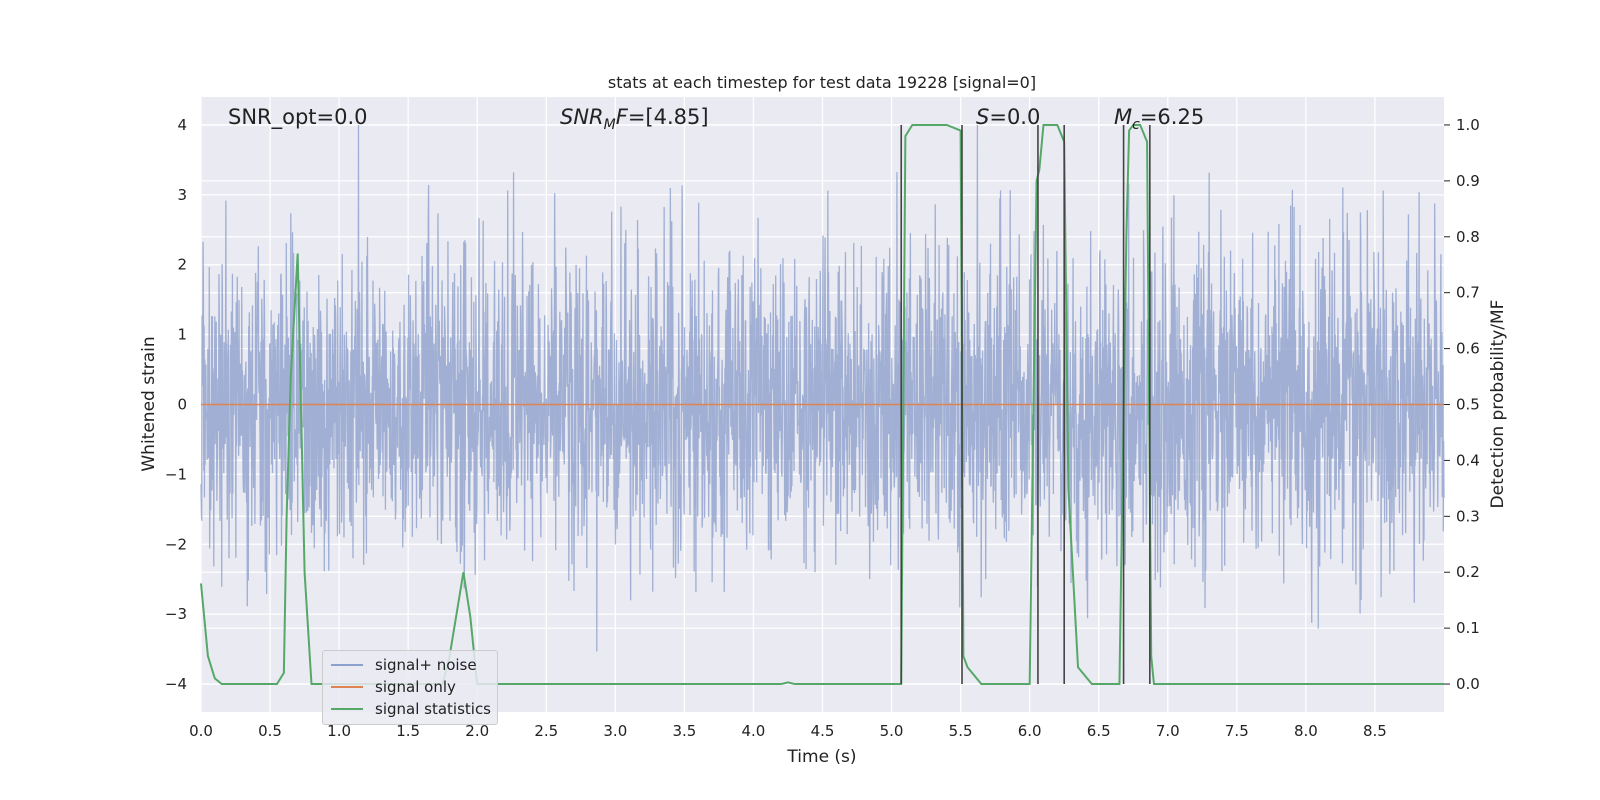  I want to click on y2-tick-label: 0.1, so click(1468, 628).